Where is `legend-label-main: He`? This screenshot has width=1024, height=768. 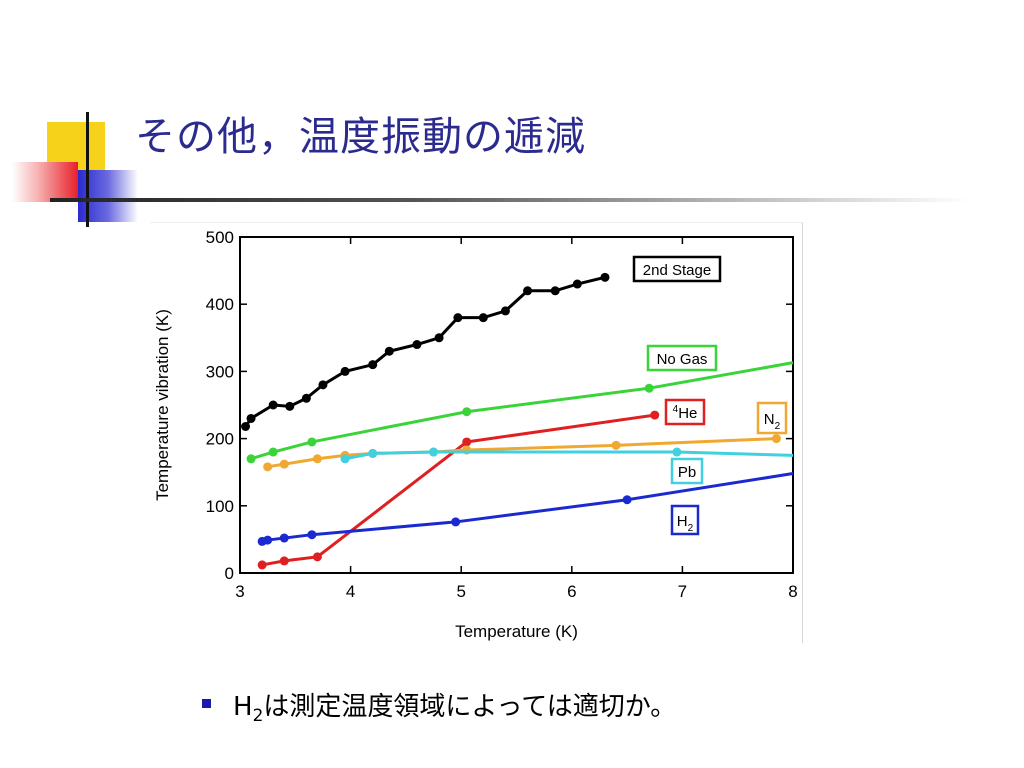
legend-label-main: He is located at coordinates (687, 413).